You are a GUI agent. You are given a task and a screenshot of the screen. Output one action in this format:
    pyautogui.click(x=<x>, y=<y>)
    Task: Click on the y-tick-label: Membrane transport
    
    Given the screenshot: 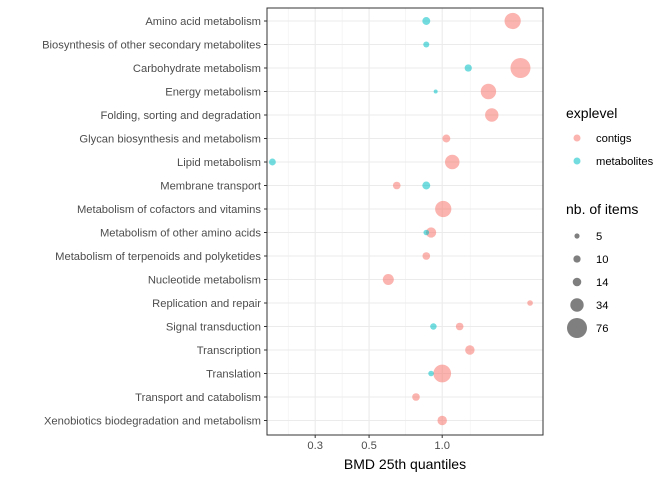 What is the action you would take?
    pyautogui.click(x=211, y=187)
    